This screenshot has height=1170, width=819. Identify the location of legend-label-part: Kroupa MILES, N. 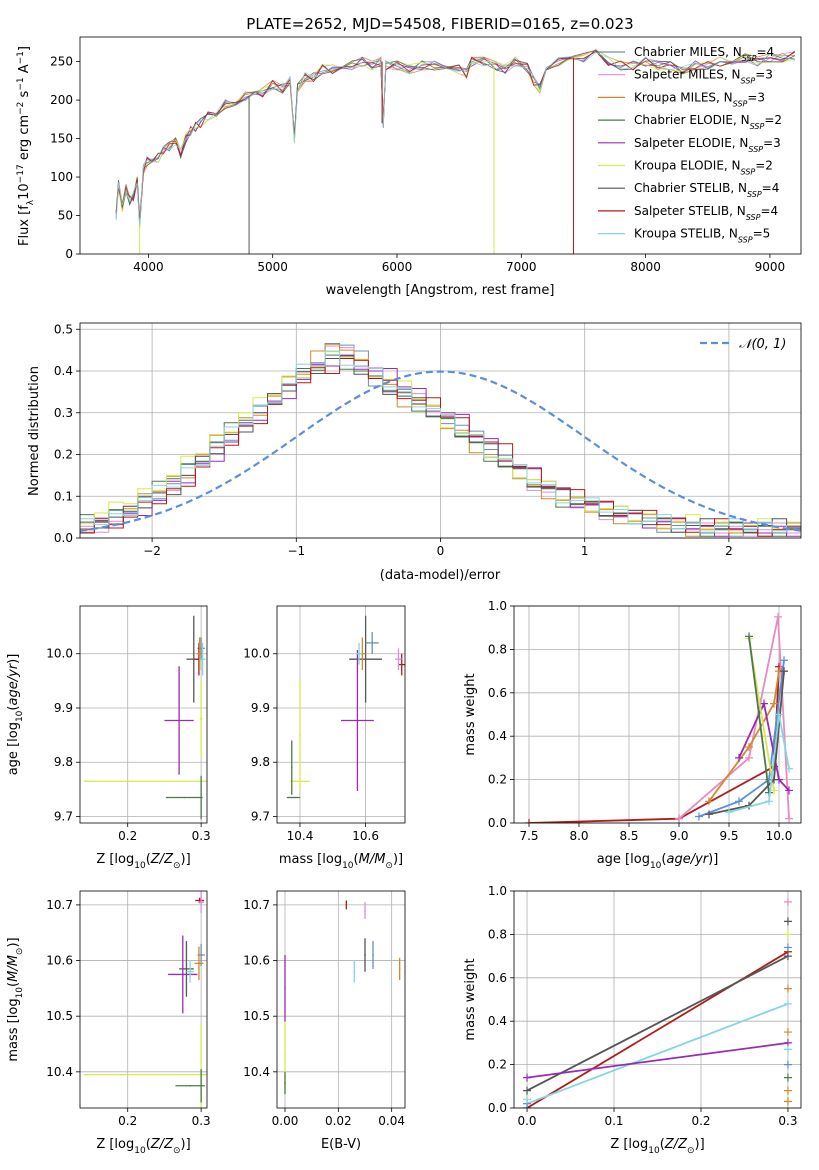
(683, 97).